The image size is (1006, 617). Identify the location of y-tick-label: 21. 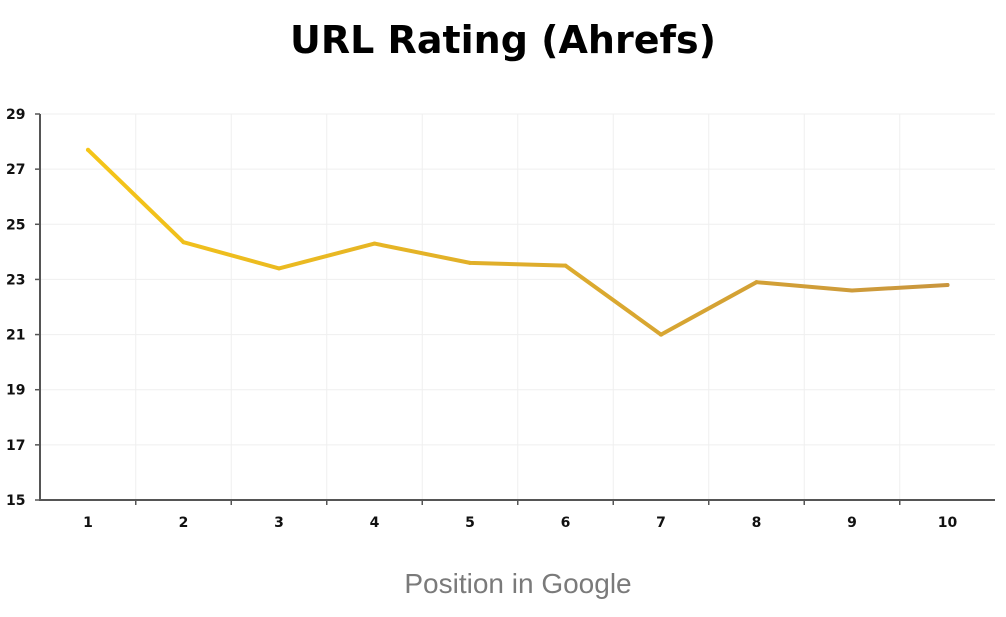
(15, 336).